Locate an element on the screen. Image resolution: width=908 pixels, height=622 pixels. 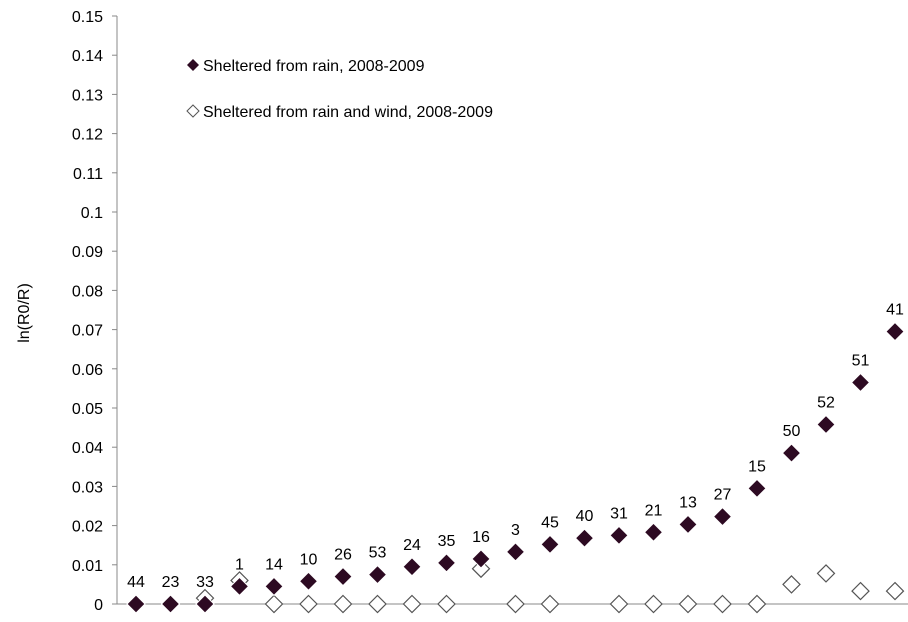
point-label: 27 is located at coordinates (723, 495).